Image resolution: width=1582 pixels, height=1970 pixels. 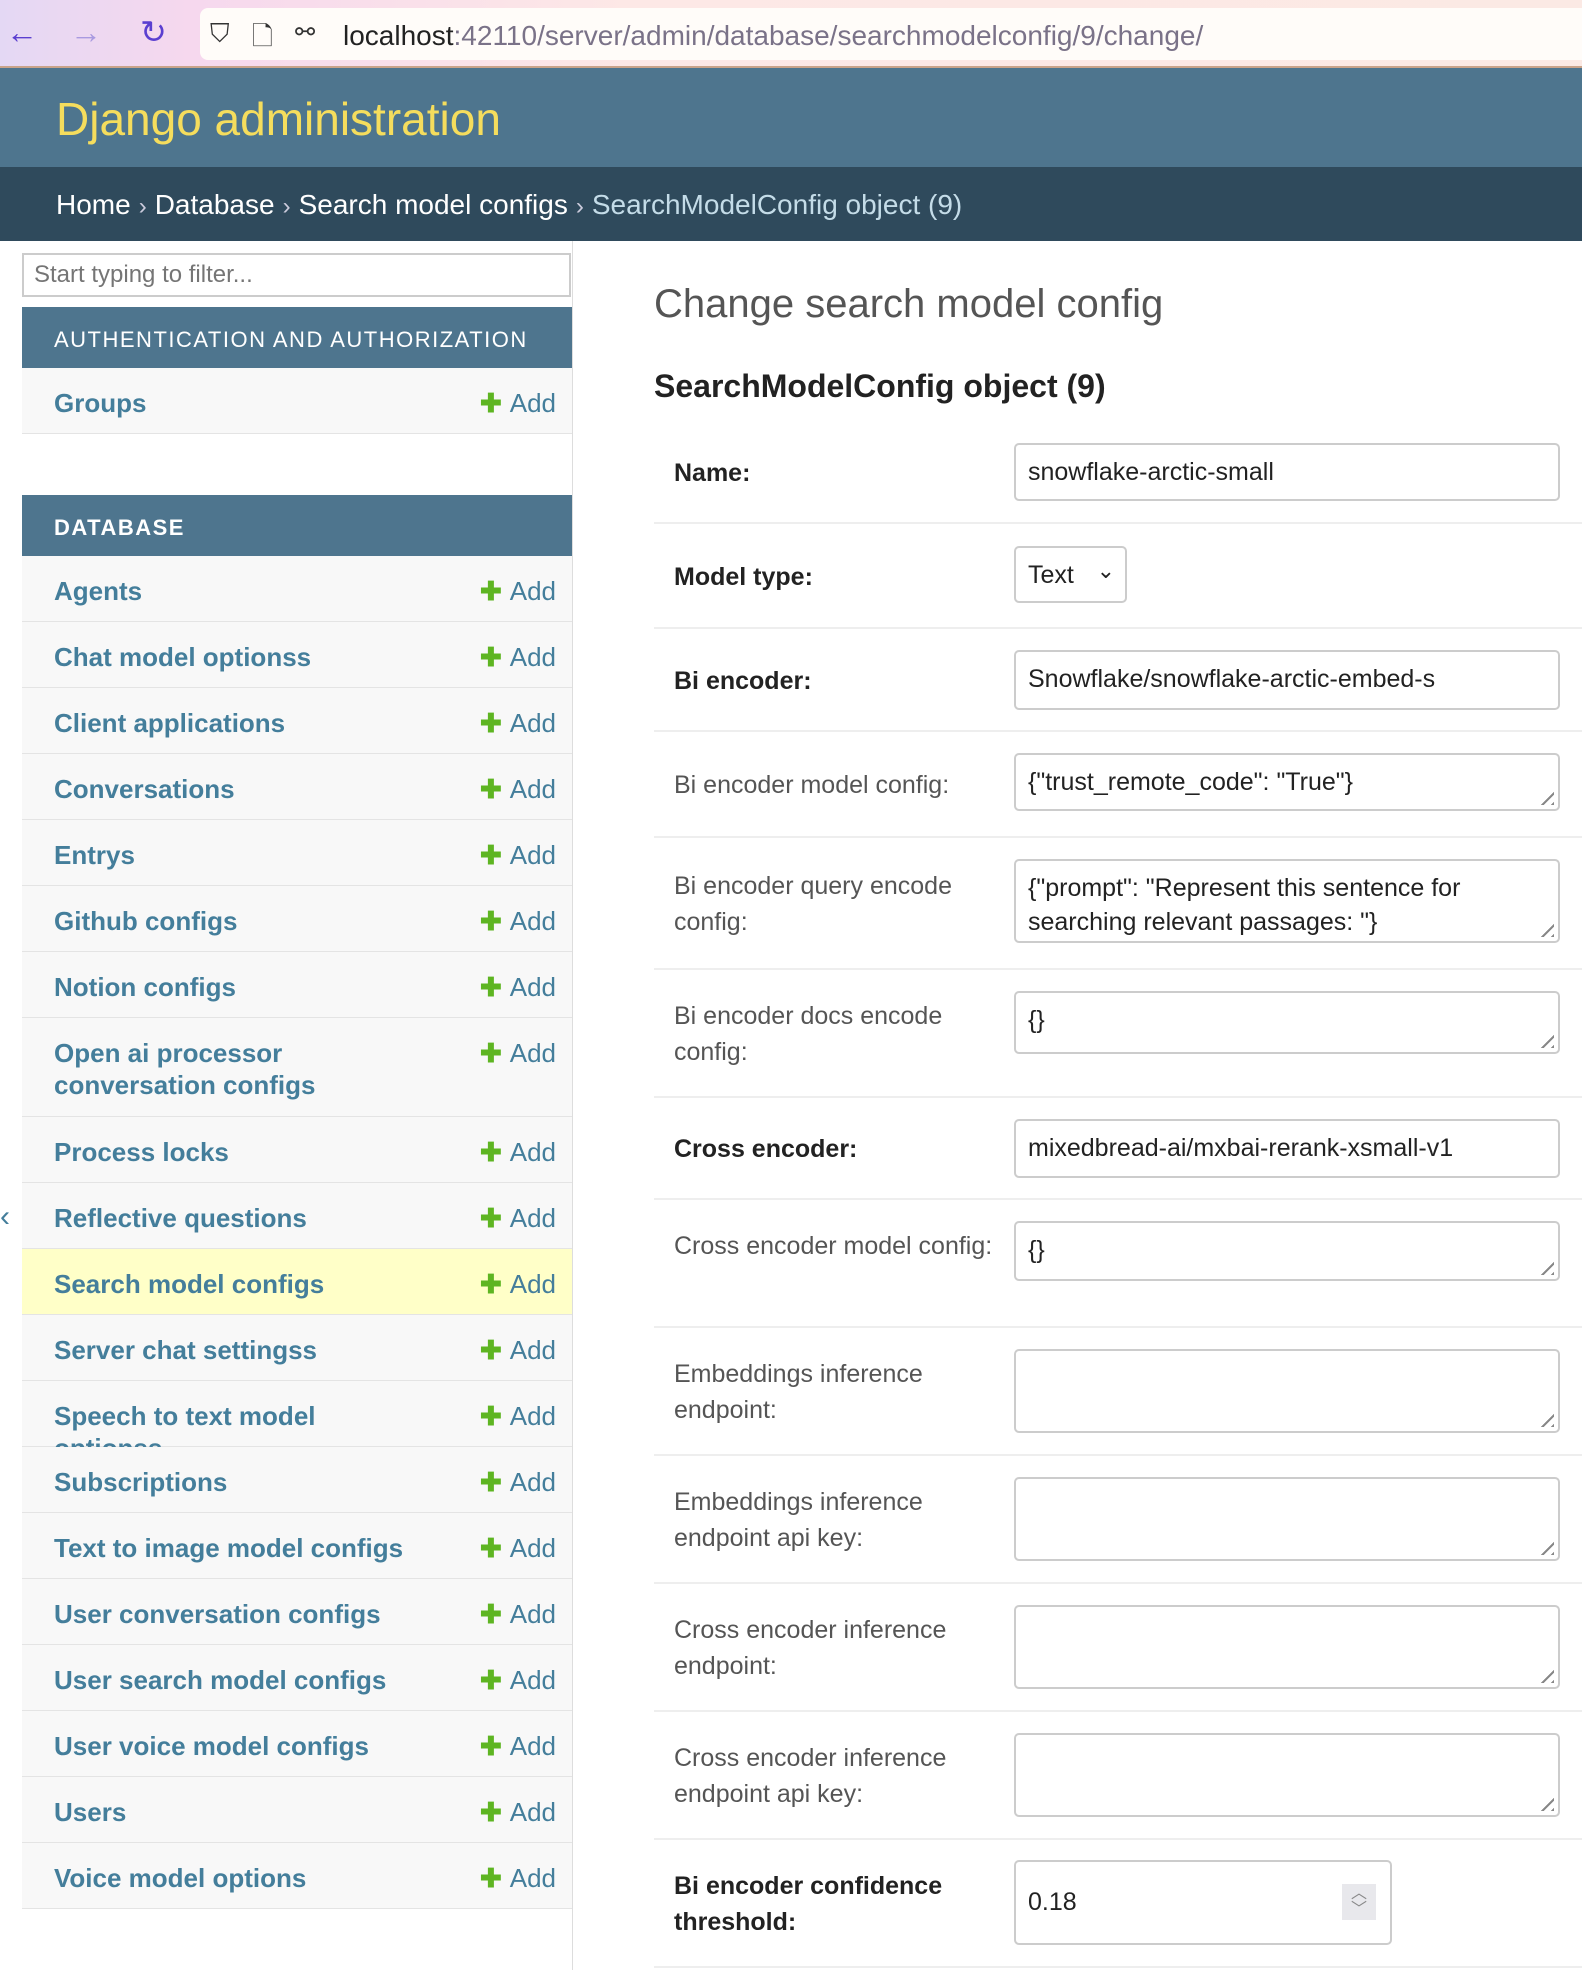 What do you see at coordinates (518, 1218) in the screenshot?
I see `add-reflective-questions-button: ✚ Add` at bounding box center [518, 1218].